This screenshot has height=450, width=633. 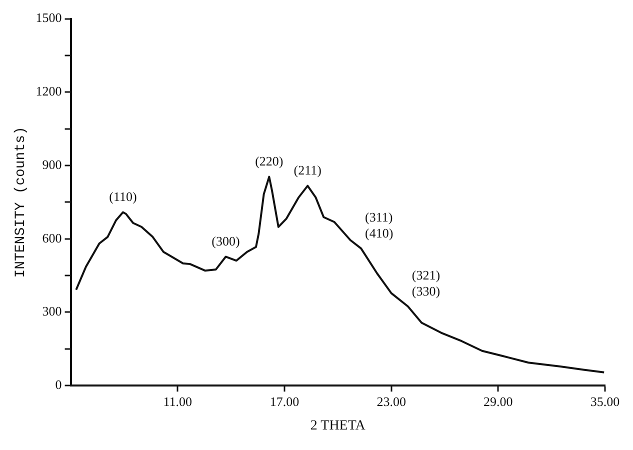 I want to click on x-tick-label: 23.00, so click(x=391, y=401).